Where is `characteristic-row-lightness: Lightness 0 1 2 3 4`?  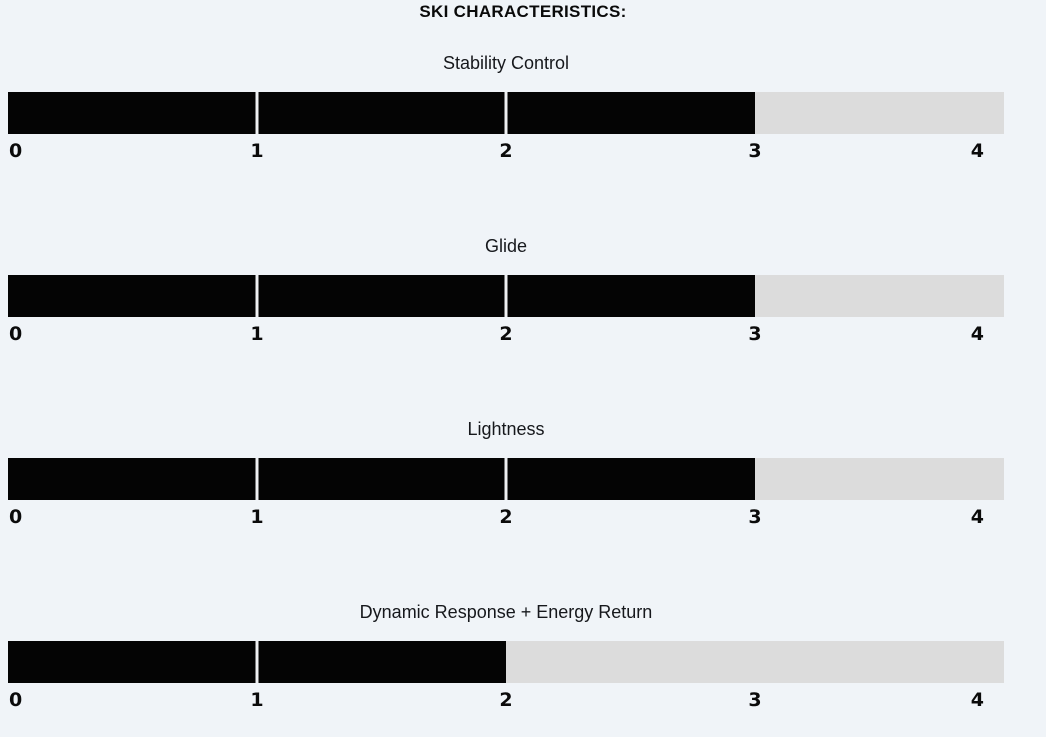
characteristic-row-lightness: Lightness 0 1 2 3 4 is located at coordinates (506, 474).